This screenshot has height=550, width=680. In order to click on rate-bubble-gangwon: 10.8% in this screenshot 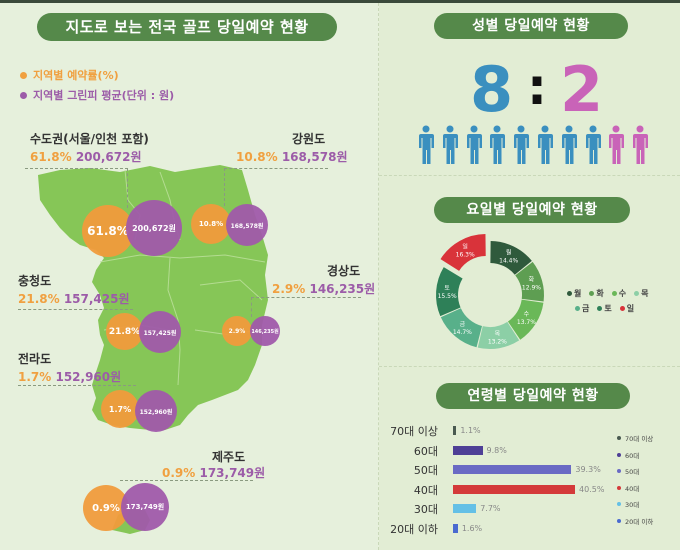, I will do `click(211, 224)`.